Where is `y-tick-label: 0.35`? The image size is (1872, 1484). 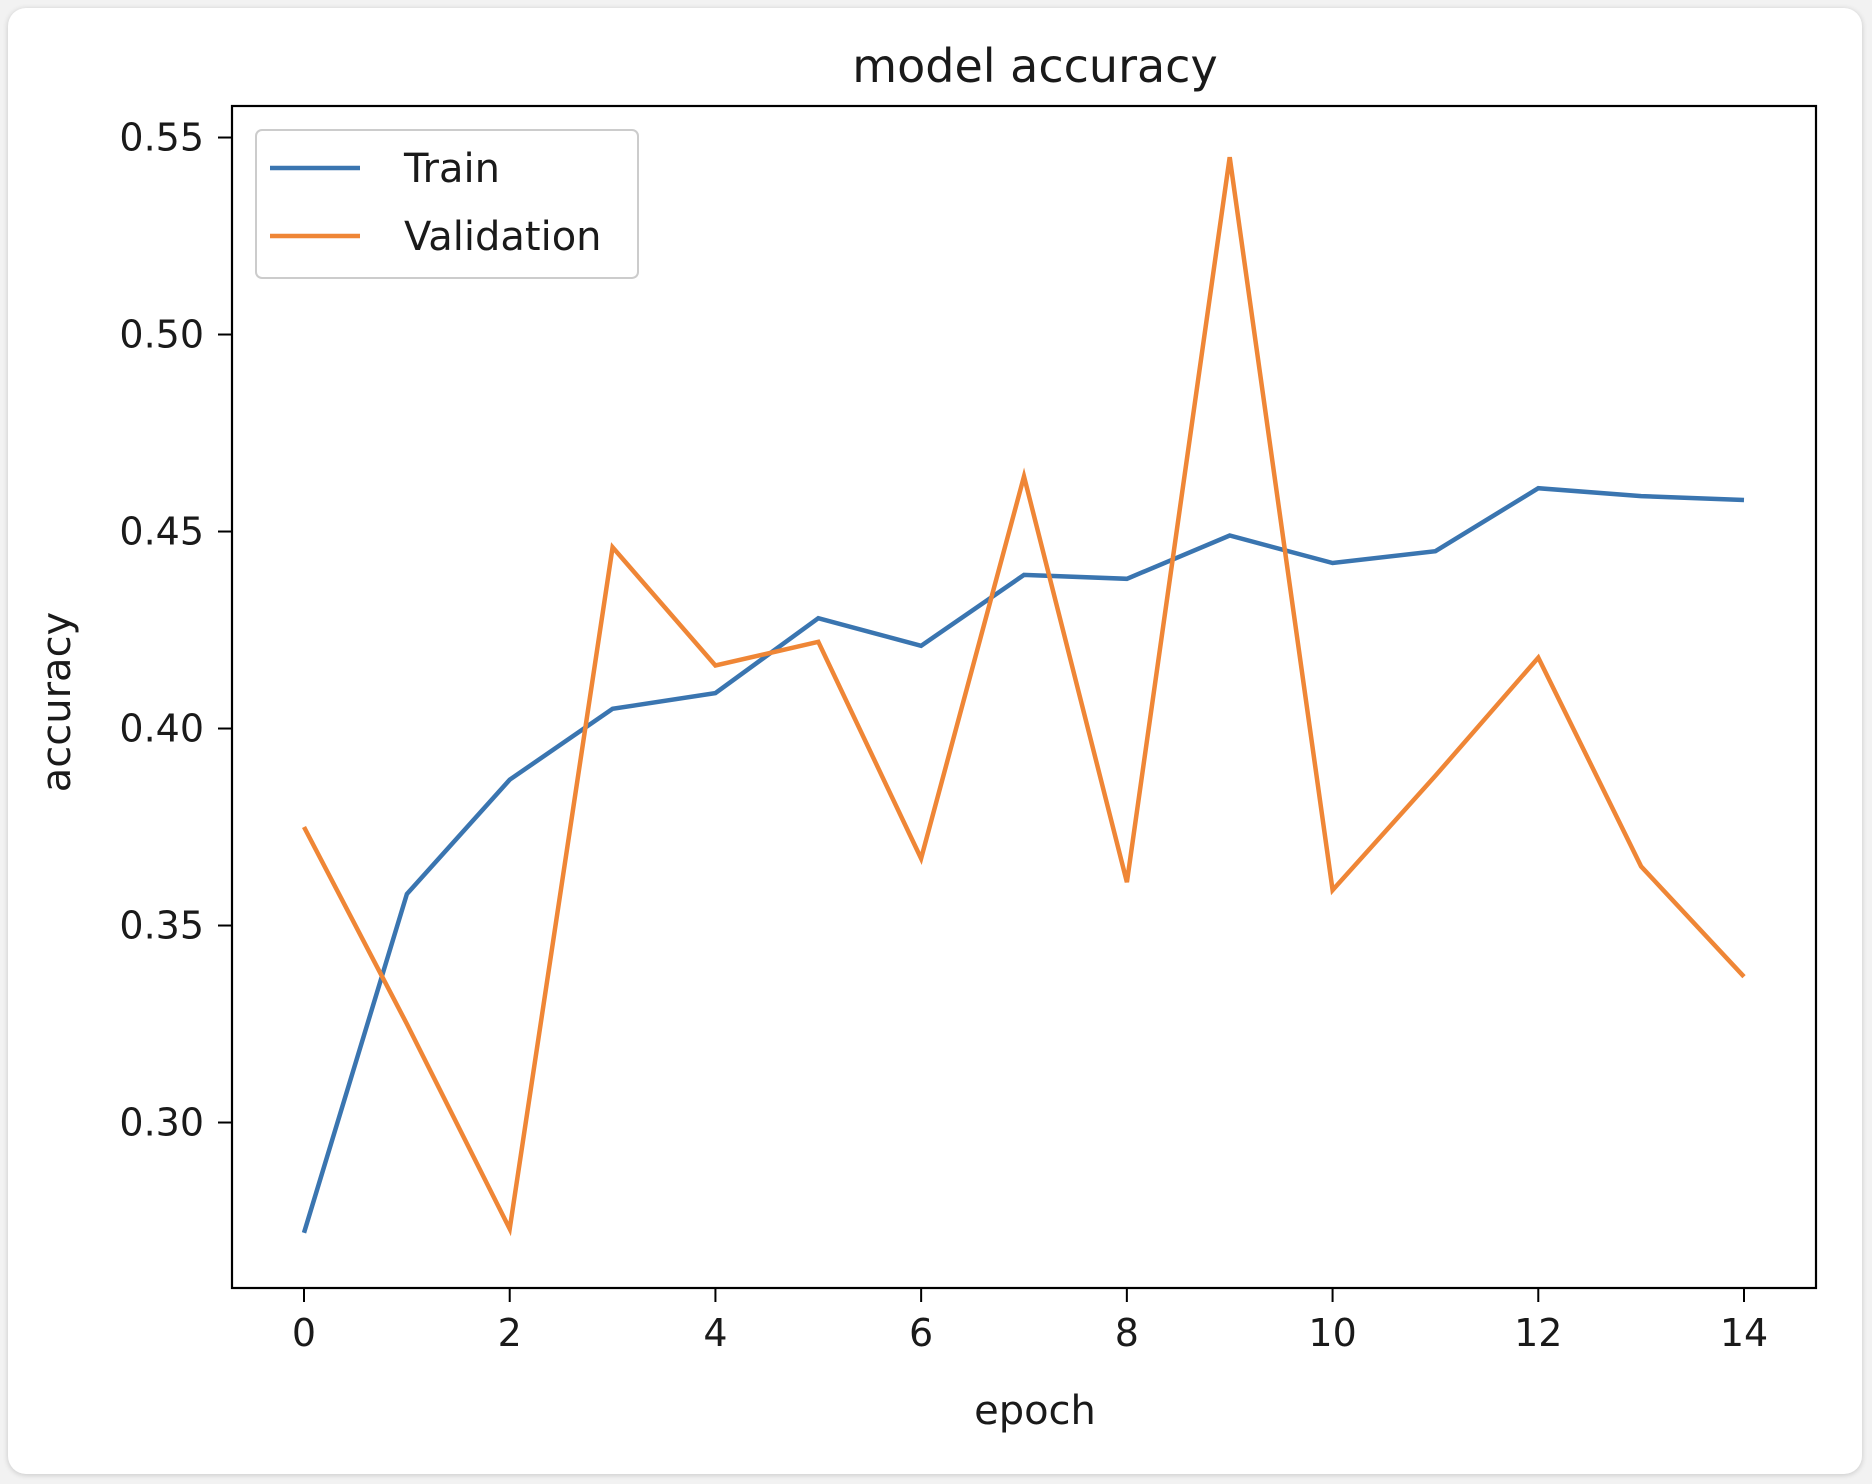 y-tick-label: 0.35 is located at coordinates (161, 926).